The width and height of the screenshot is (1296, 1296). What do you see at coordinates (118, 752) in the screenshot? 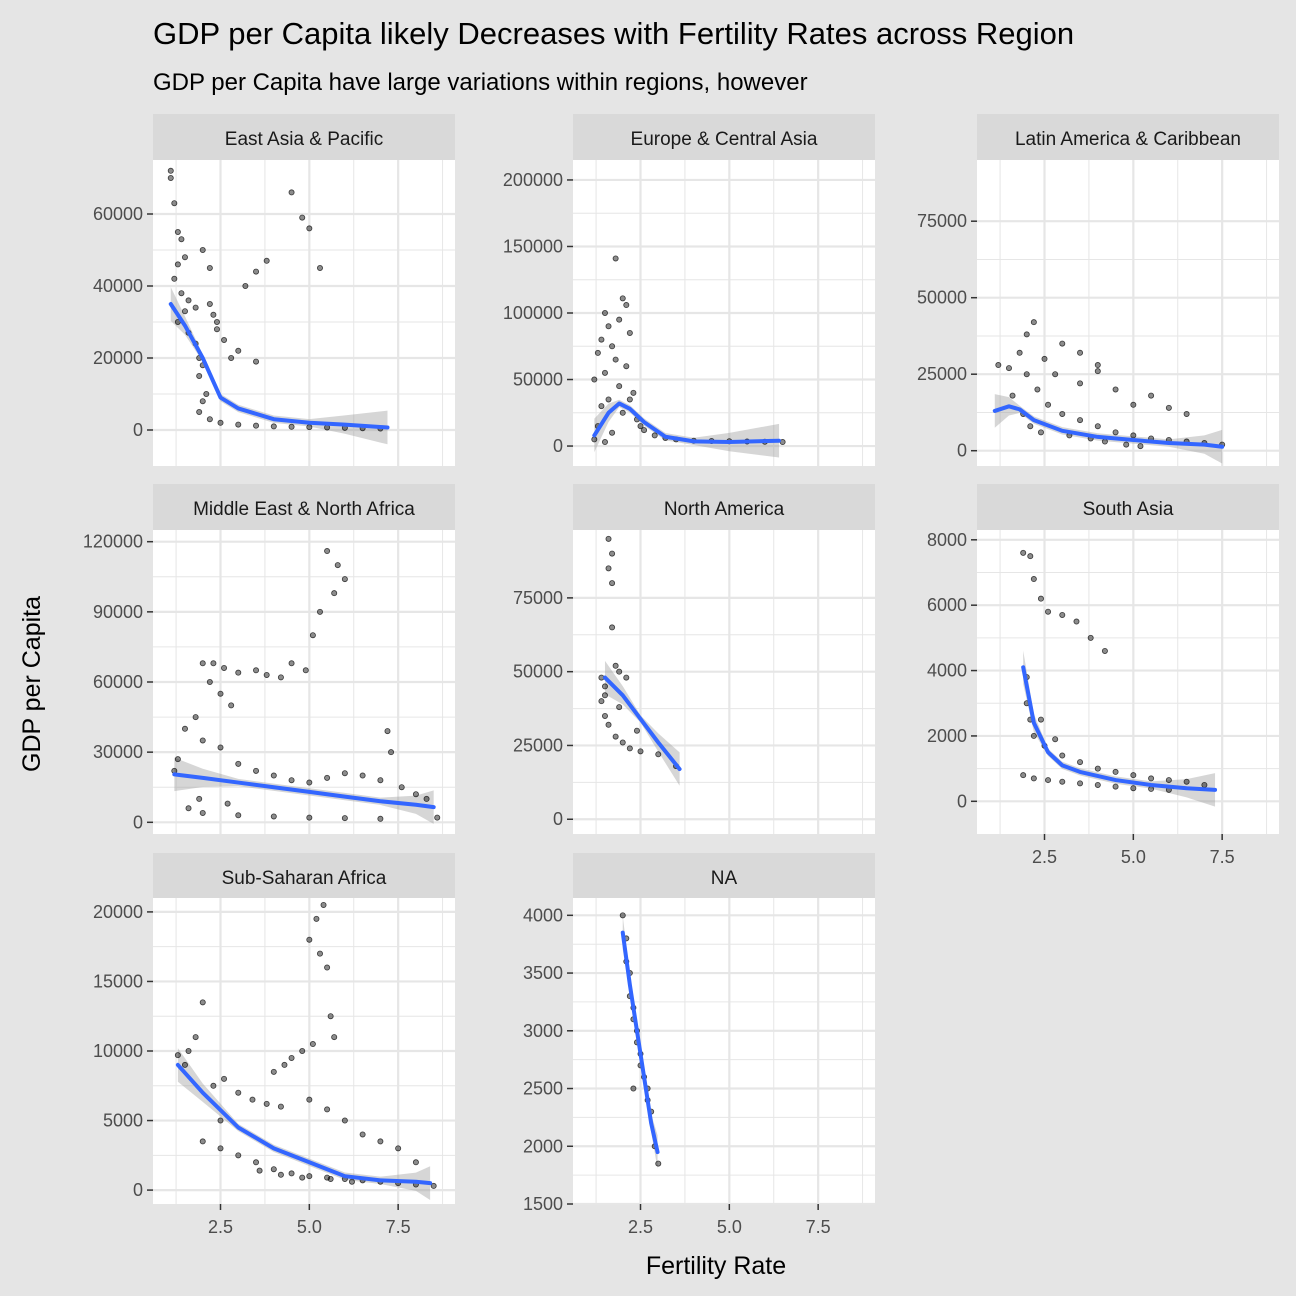
I see `y-tick-label: 30000` at bounding box center [118, 752].